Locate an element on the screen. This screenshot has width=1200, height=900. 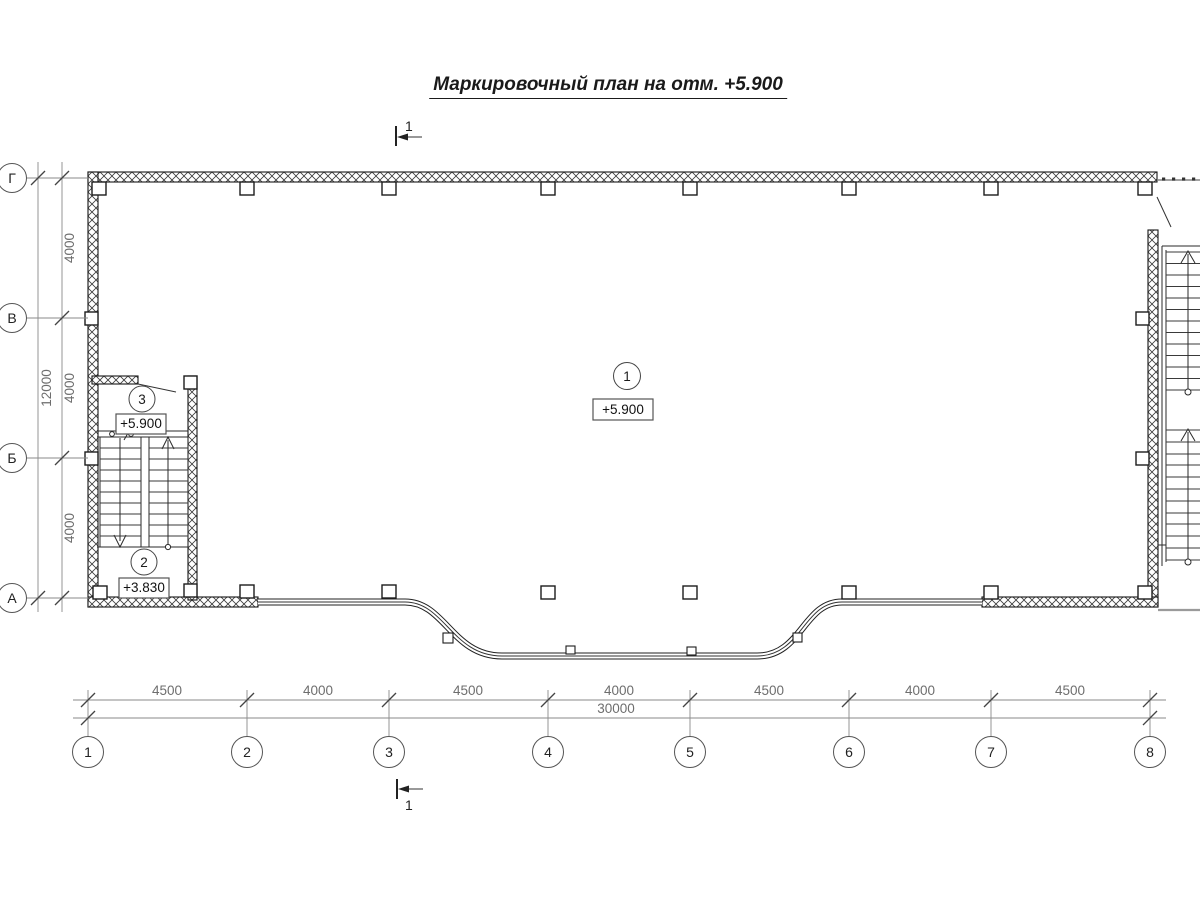
bottom-dim-ticks is located at coordinates (619, 709).